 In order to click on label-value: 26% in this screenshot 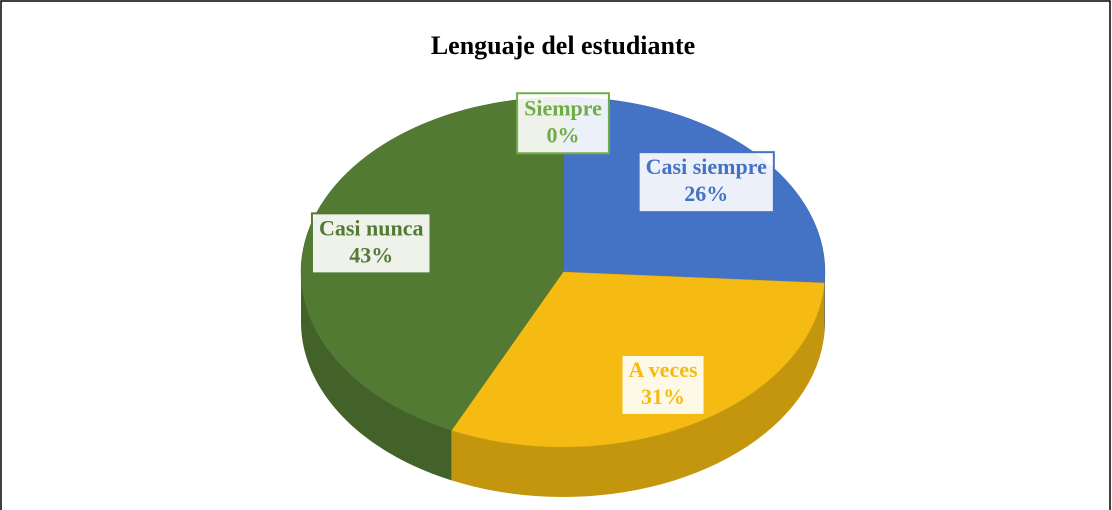, I will do `click(706, 193)`.